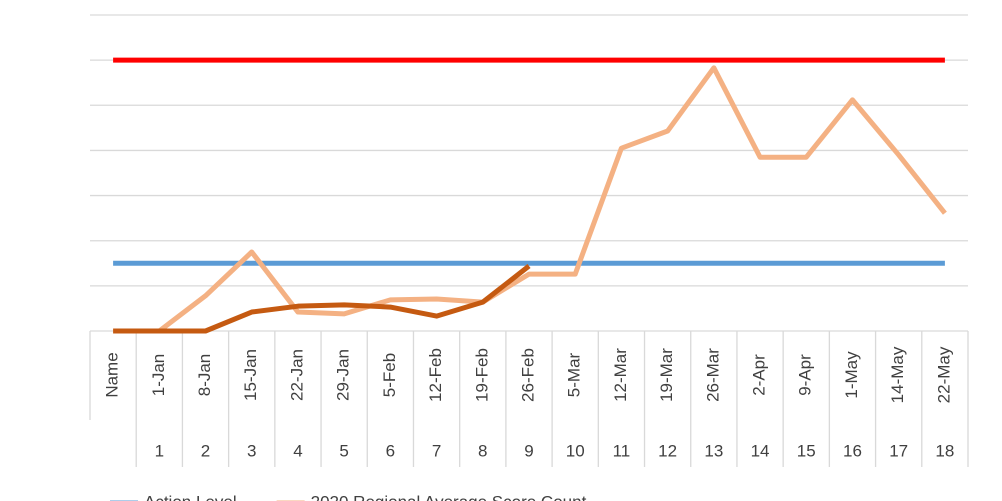 The image size is (1002, 501). Describe the element at coordinates (943, 374) in the screenshot. I see `x-tick-label: 22-May` at that location.